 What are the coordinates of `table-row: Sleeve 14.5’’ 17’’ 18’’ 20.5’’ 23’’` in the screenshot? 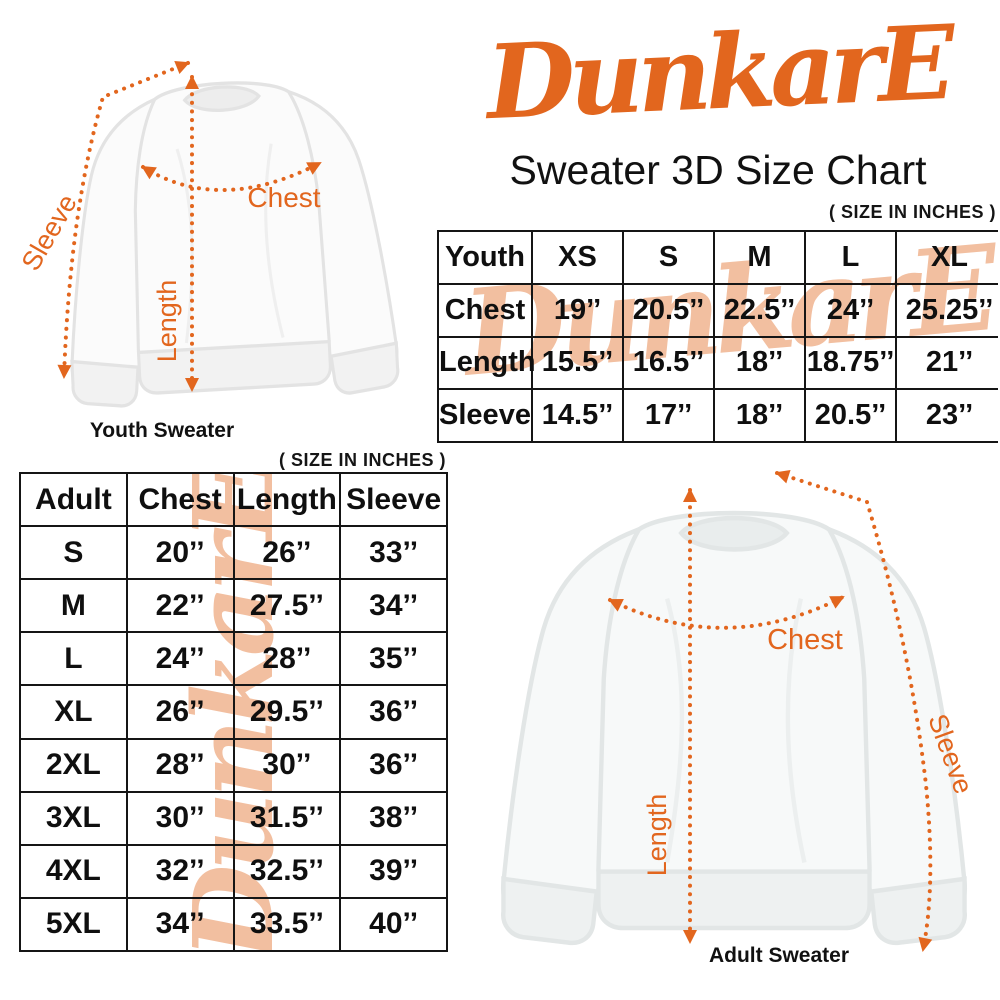 It's located at (717, 415).